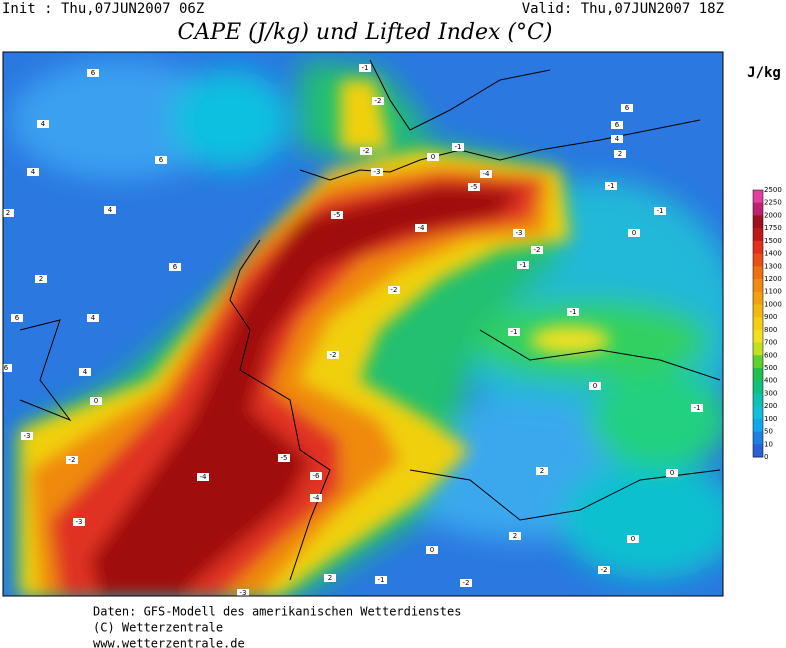  Describe the element at coordinates (770, 330) in the screenshot. I see `legend-label: 800` at that location.